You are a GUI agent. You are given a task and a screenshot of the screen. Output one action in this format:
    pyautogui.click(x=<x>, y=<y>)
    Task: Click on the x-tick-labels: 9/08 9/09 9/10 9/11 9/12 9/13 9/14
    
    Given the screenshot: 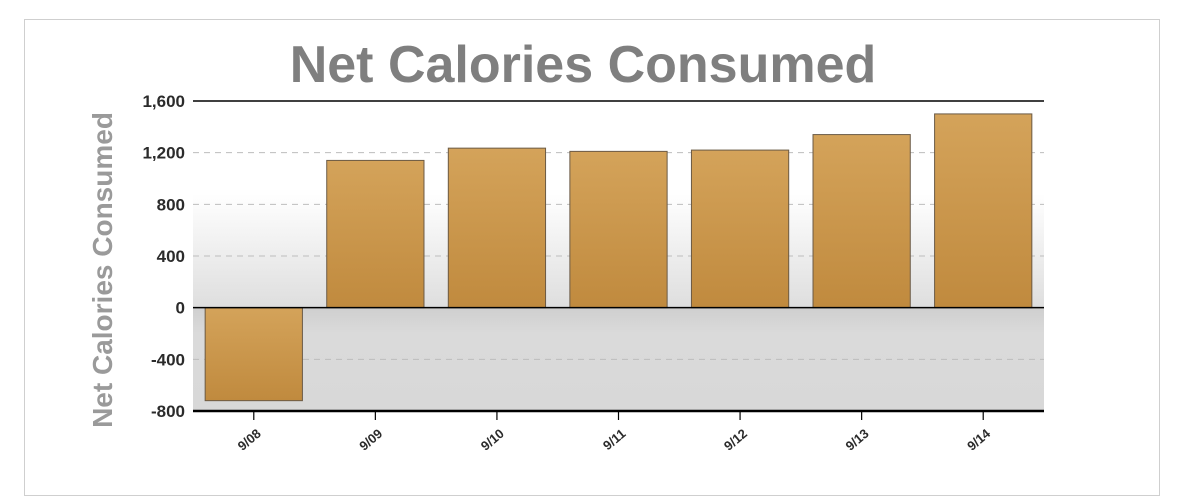 What is the action you would take?
    pyautogui.click(x=614, y=439)
    